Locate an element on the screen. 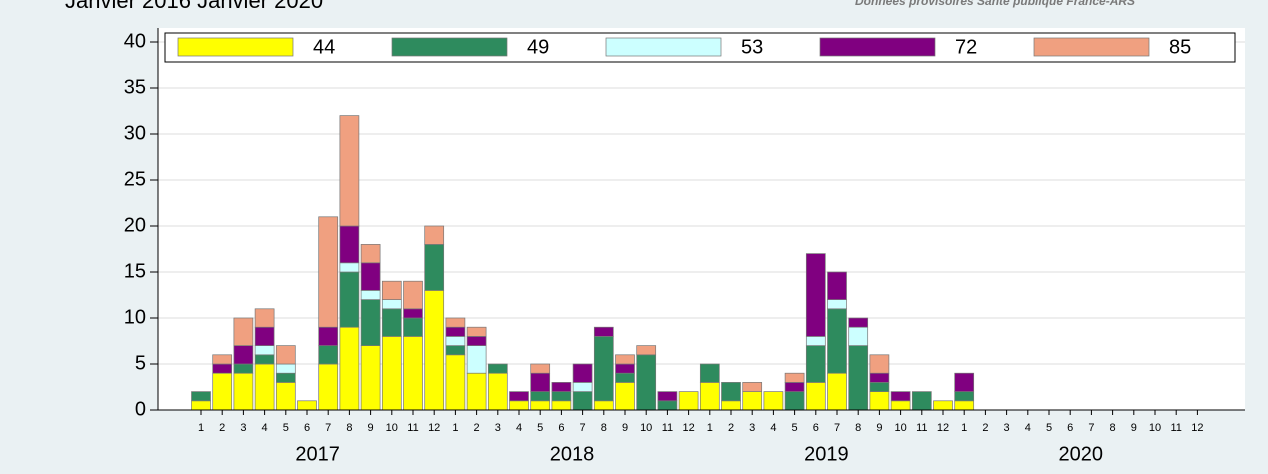  legend-label: 85 is located at coordinates (1180, 47).